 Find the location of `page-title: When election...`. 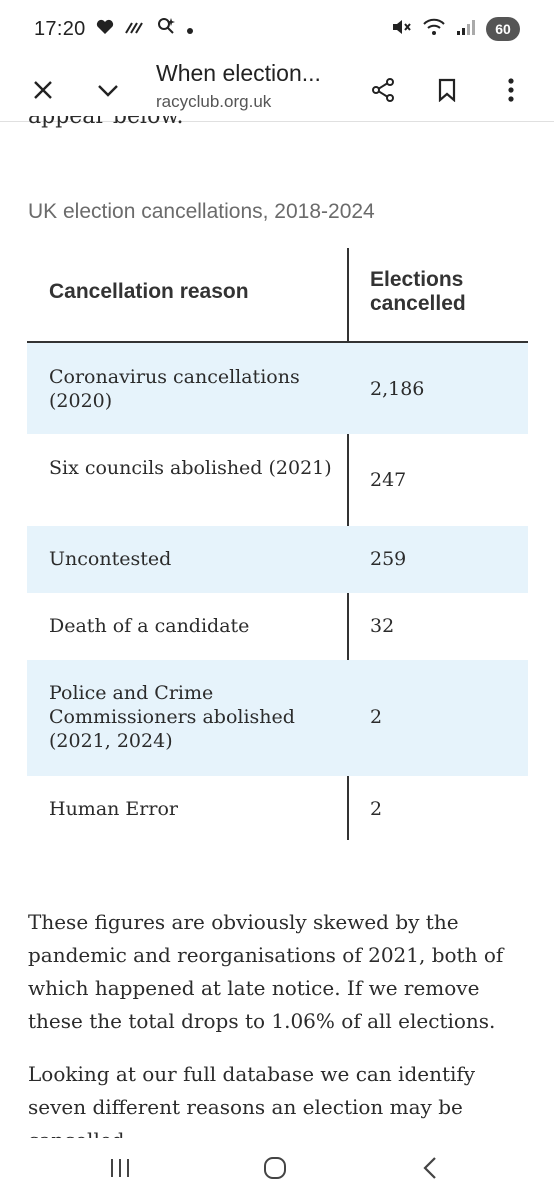

page-title: When election... is located at coordinates (238, 73).